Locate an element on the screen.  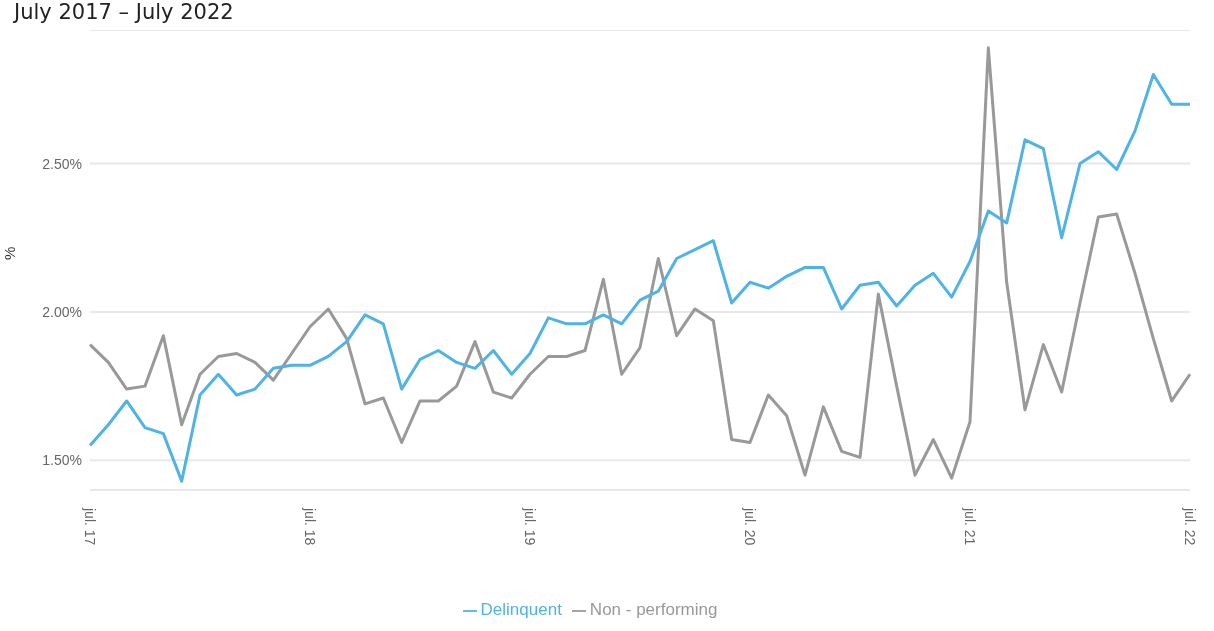
legend-label: Non - performing is located at coordinates (653, 609).